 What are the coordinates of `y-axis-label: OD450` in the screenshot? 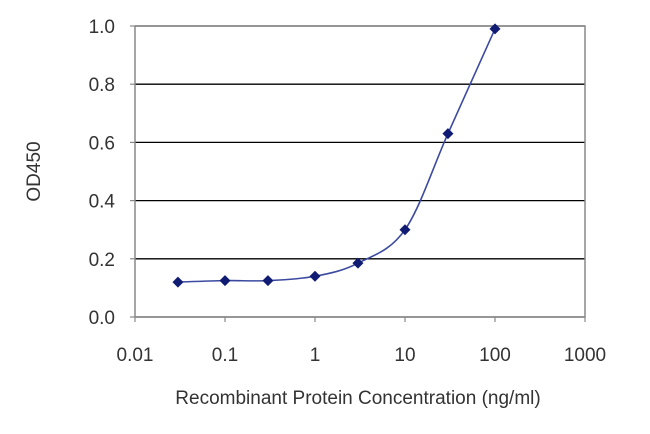 It's located at (34, 171).